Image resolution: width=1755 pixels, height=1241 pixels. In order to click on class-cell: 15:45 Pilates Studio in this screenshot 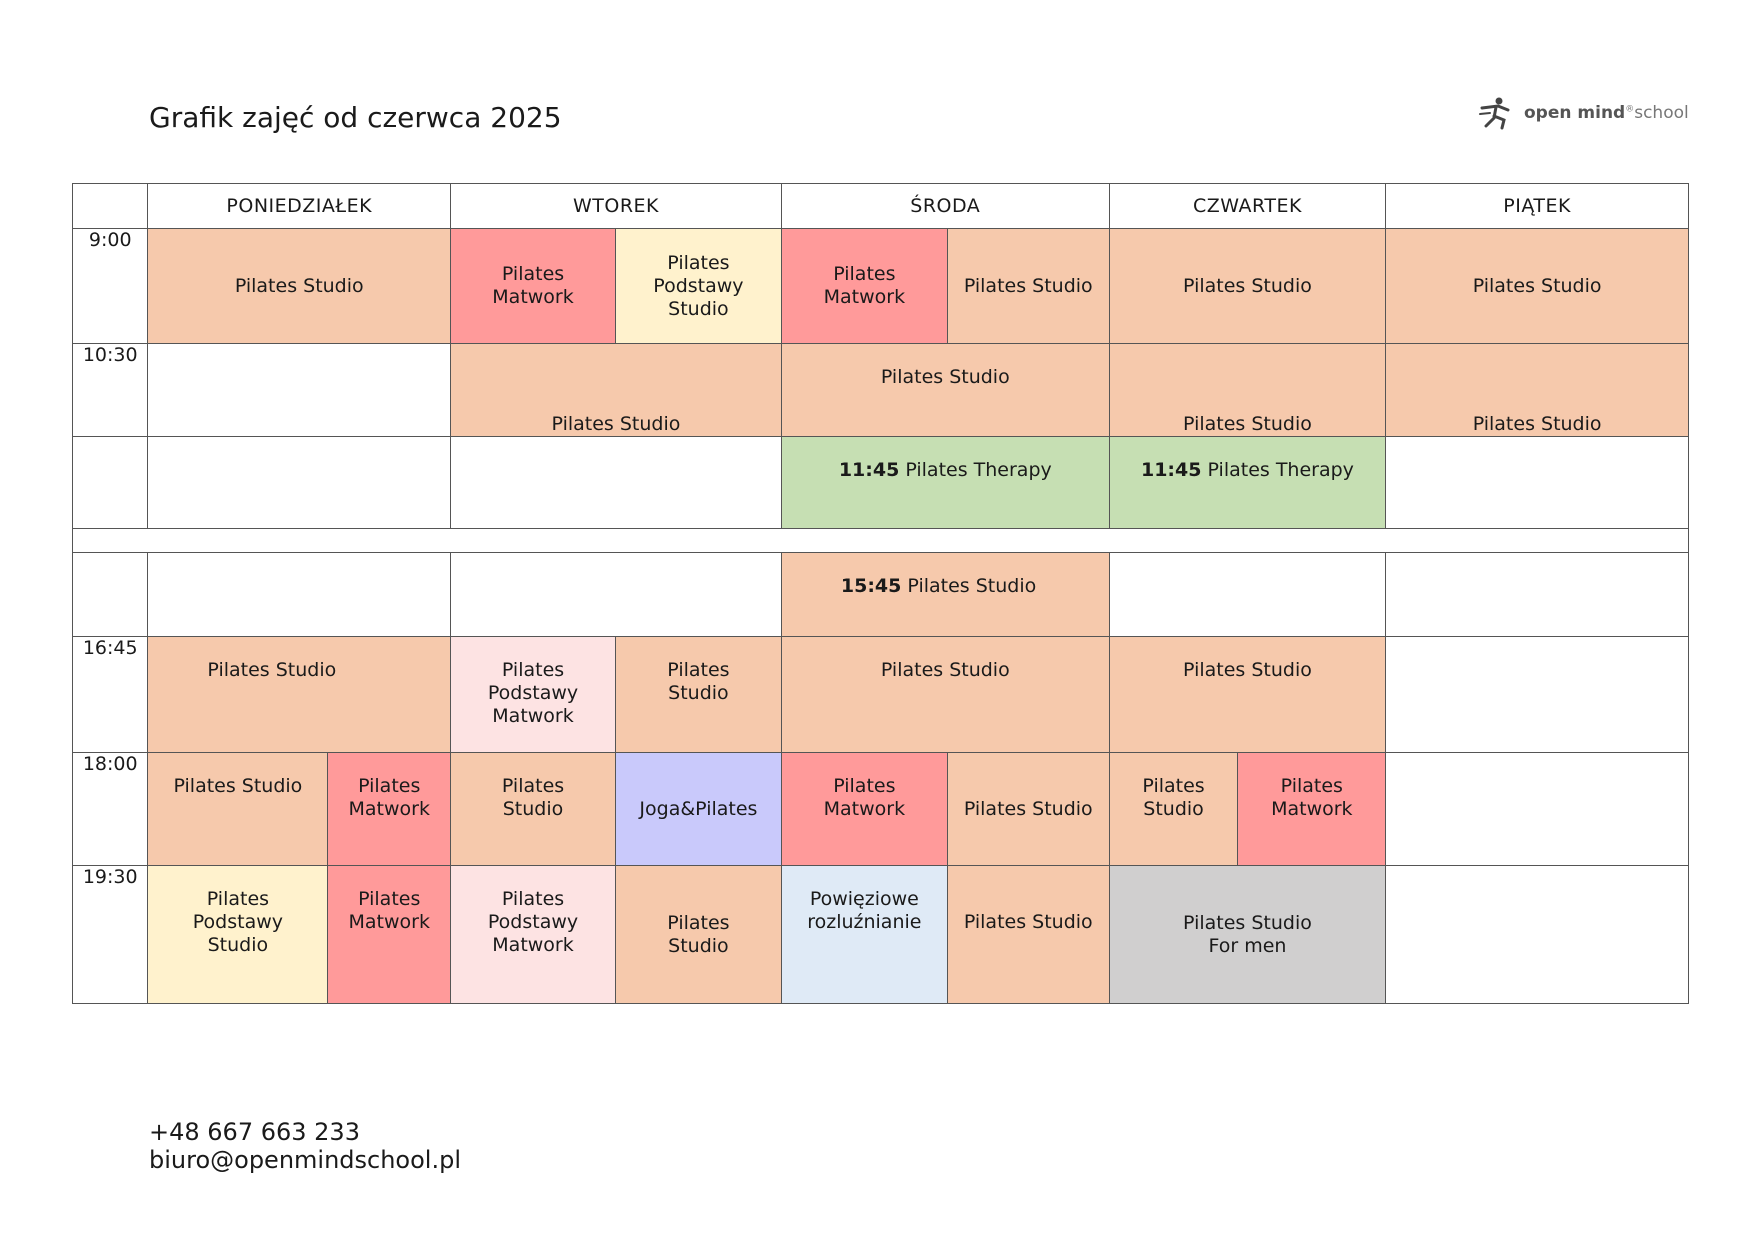, I will do `click(945, 594)`.